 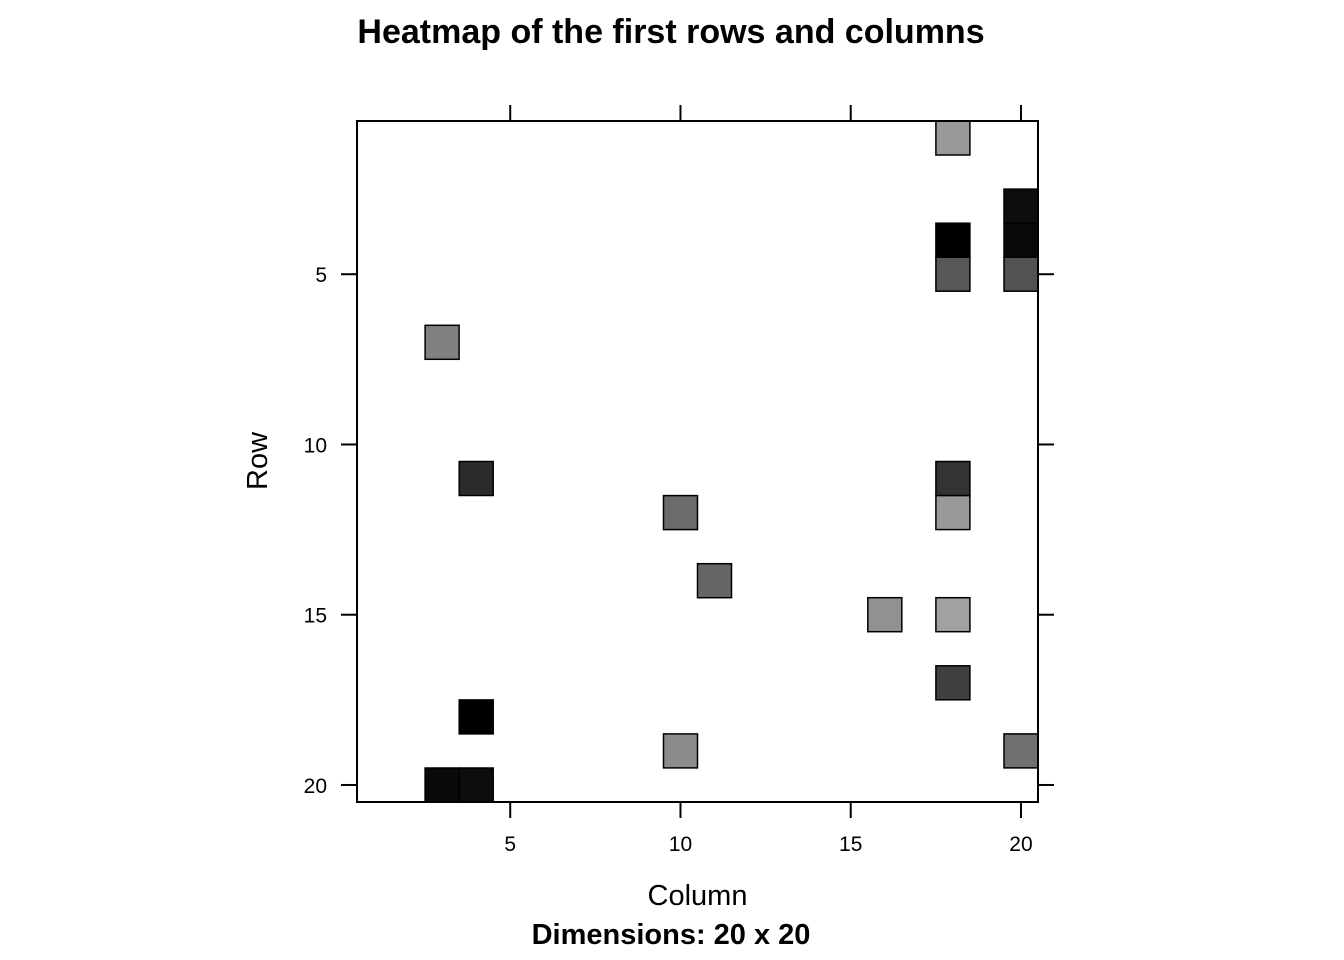 What do you see at coordinates (680, 844) in the screenshot?
I see `x-tick-label-10: 10` at bounding box center [680, 844].